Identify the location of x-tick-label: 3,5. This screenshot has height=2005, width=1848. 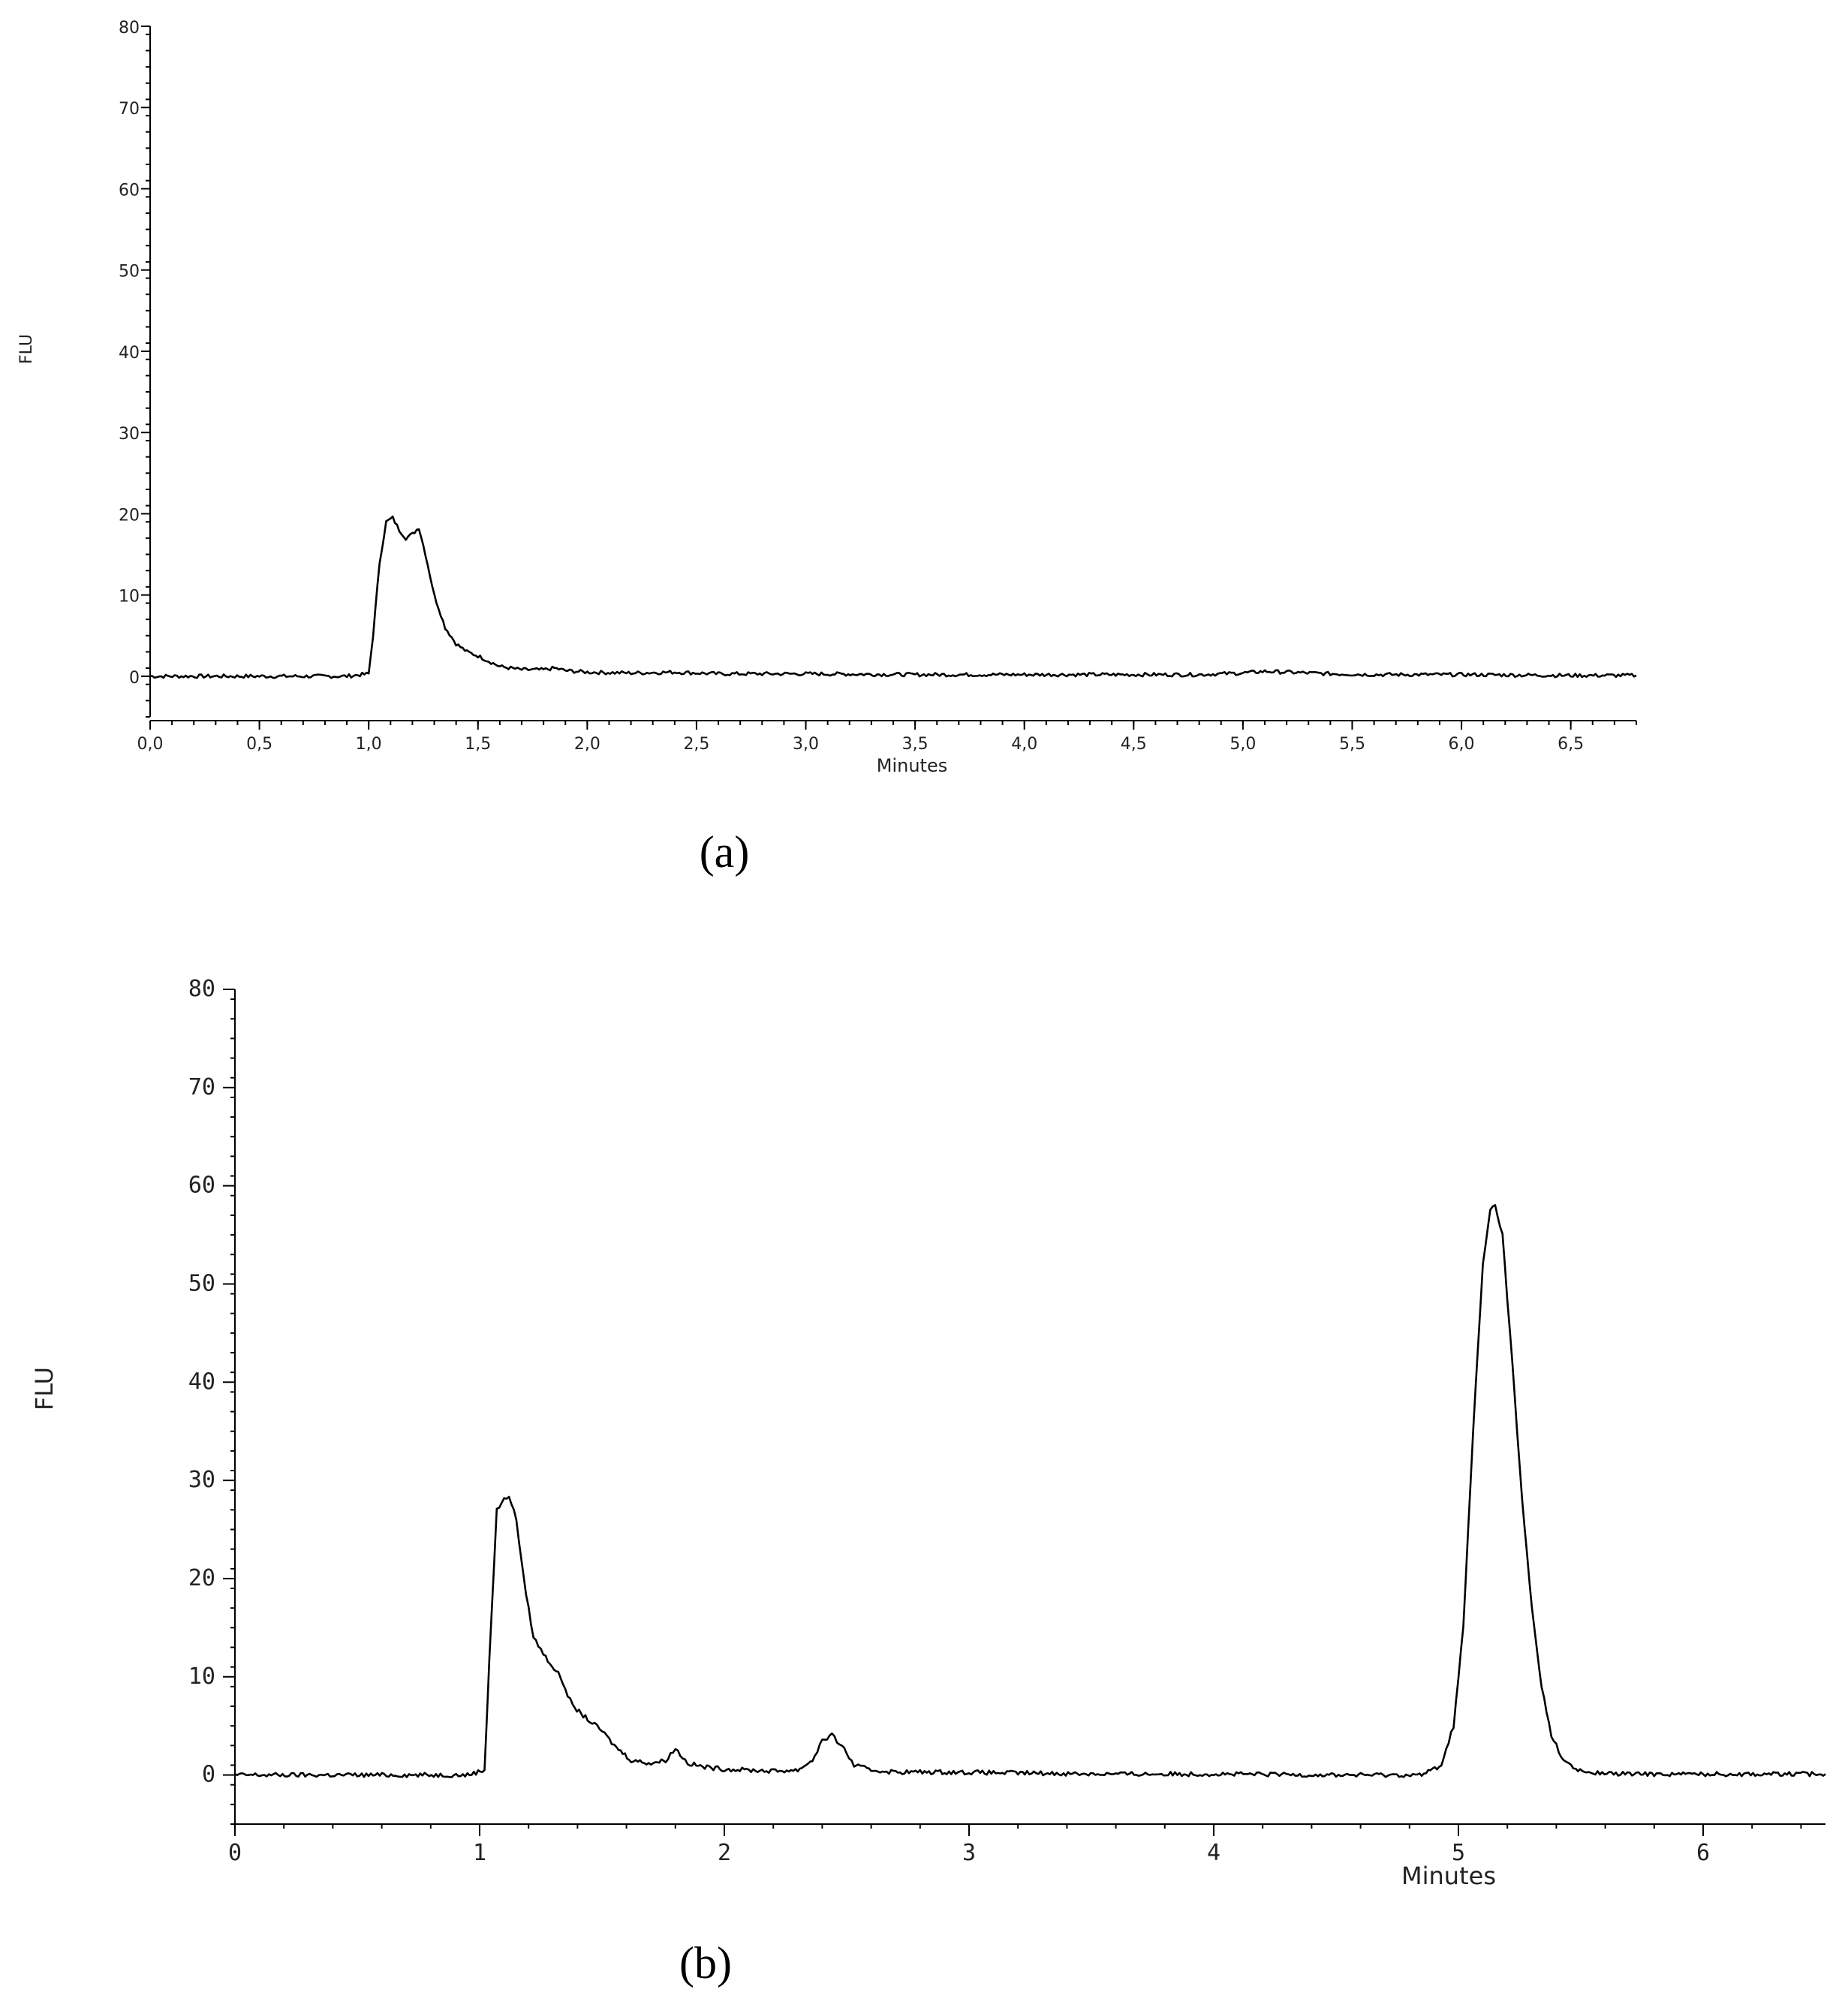
(915, 745).